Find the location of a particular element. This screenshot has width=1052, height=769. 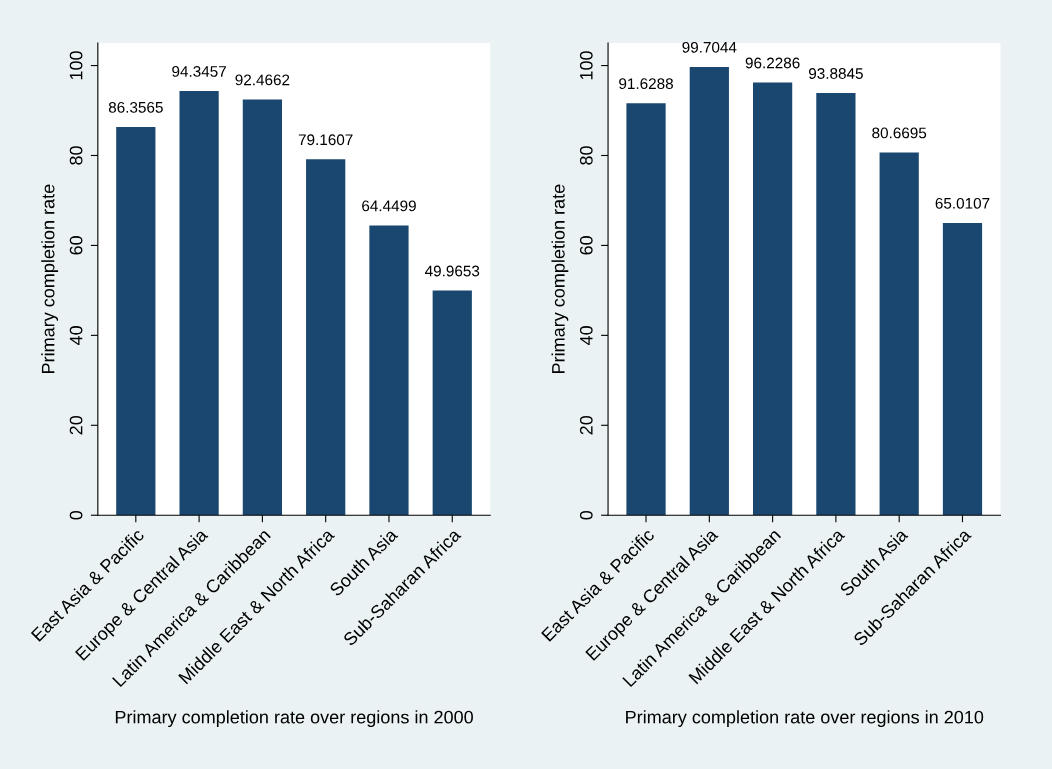

data-label: 80.6695 is located at coordinates (899, 133).